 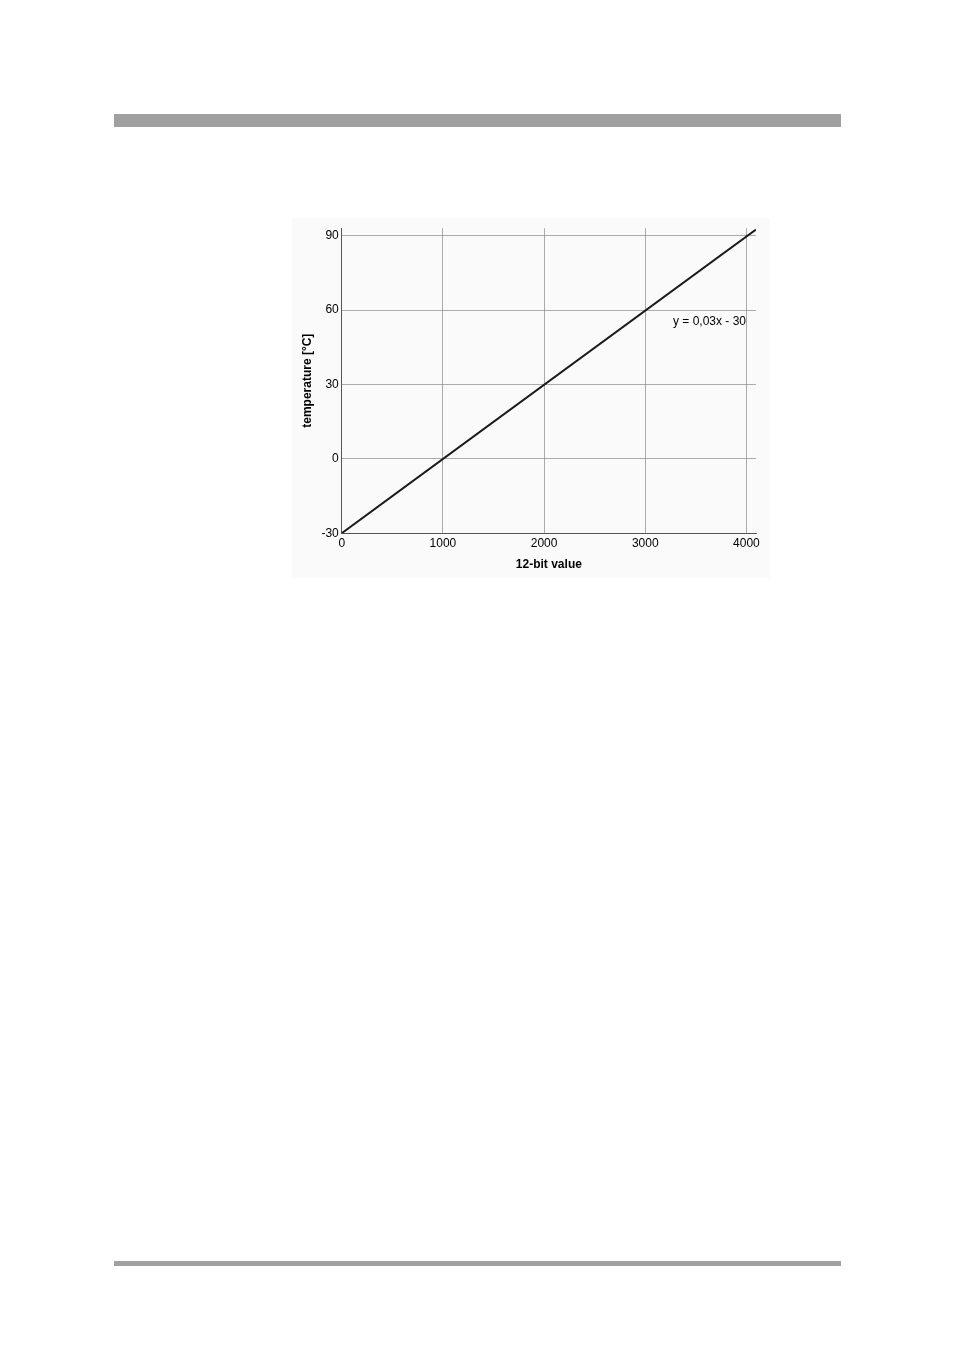 I want to click on annotation: y = 0,03x - 30, so click(x=709, y=321).